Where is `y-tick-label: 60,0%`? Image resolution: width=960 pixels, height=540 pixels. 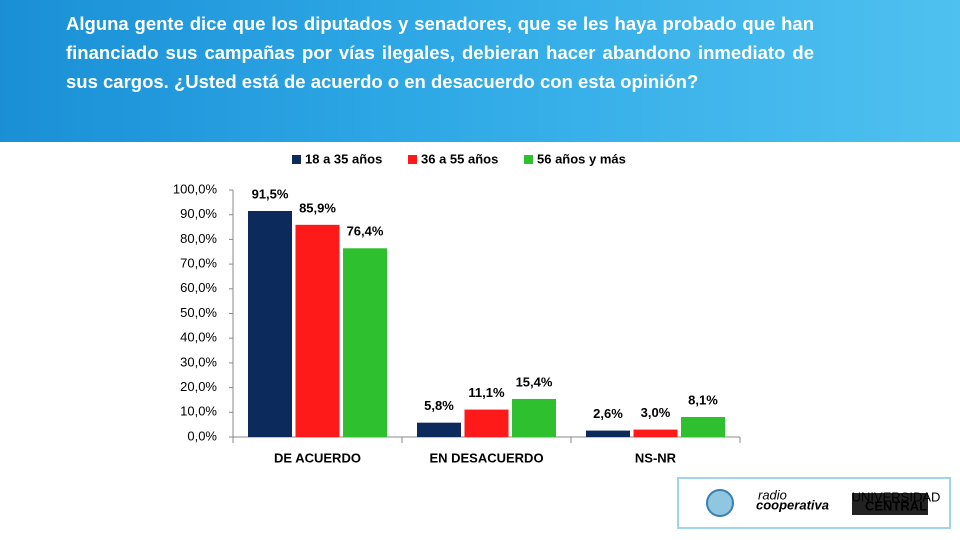 y-tick-label: 60,0% is located at coordinates (198, 287).